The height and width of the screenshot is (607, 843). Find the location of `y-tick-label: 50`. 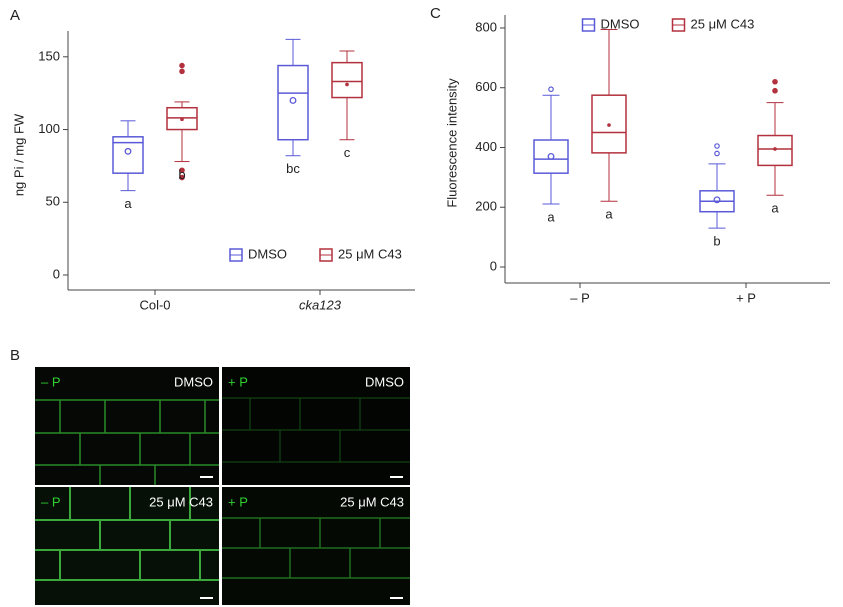

y-tick-label: 50 is located at coordinates (53, 201).